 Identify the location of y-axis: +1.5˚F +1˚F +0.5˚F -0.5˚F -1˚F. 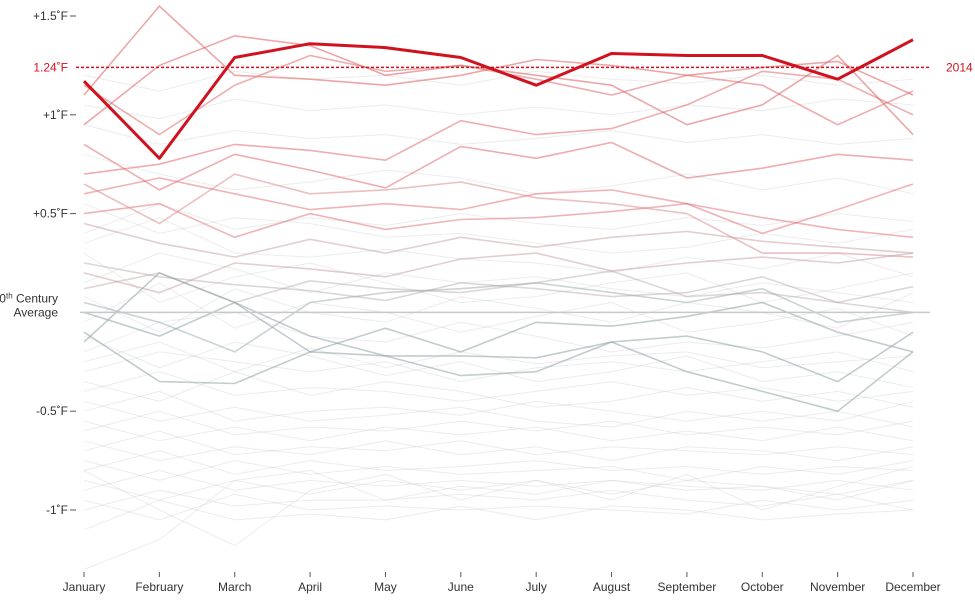
(54, 263).